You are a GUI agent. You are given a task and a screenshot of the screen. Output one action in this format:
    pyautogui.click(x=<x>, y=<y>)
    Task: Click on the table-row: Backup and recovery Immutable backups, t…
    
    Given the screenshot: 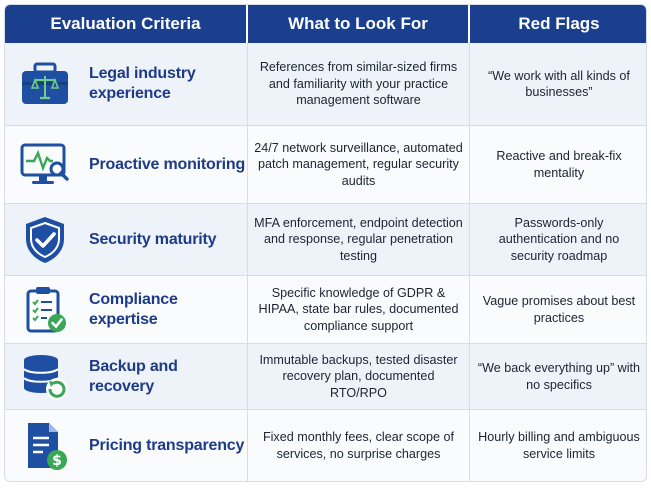 What is the action you would take?
    pyautogui.click(x=325, y=376)
    